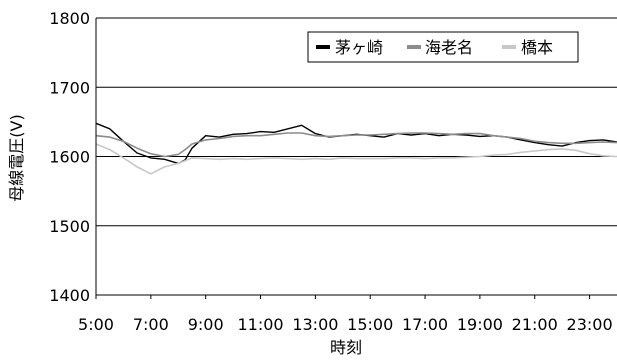 The height and width of the screenshot is (360, 617). I want to click on legend-box, so click(443, 47).